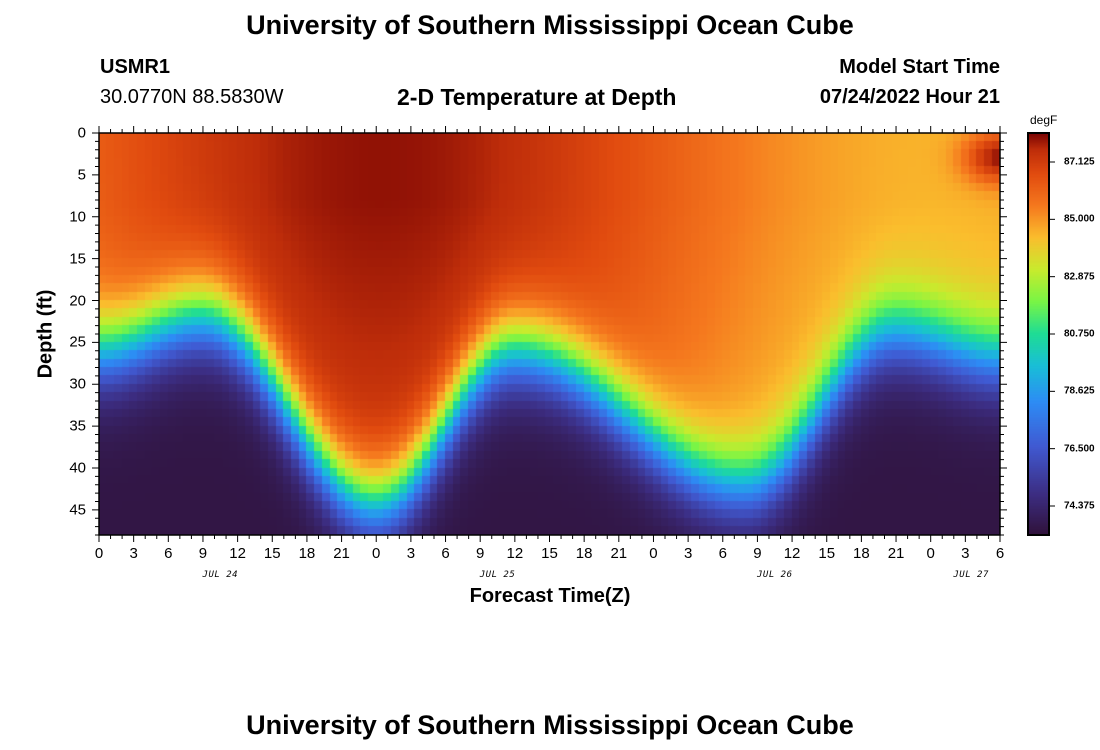 The height and width of the screenshot is (750, 1100). What do you see at coordinates (77, 426) in the screenshot?
I see `y-tick-label: 35` at bounding box center [77, 426].